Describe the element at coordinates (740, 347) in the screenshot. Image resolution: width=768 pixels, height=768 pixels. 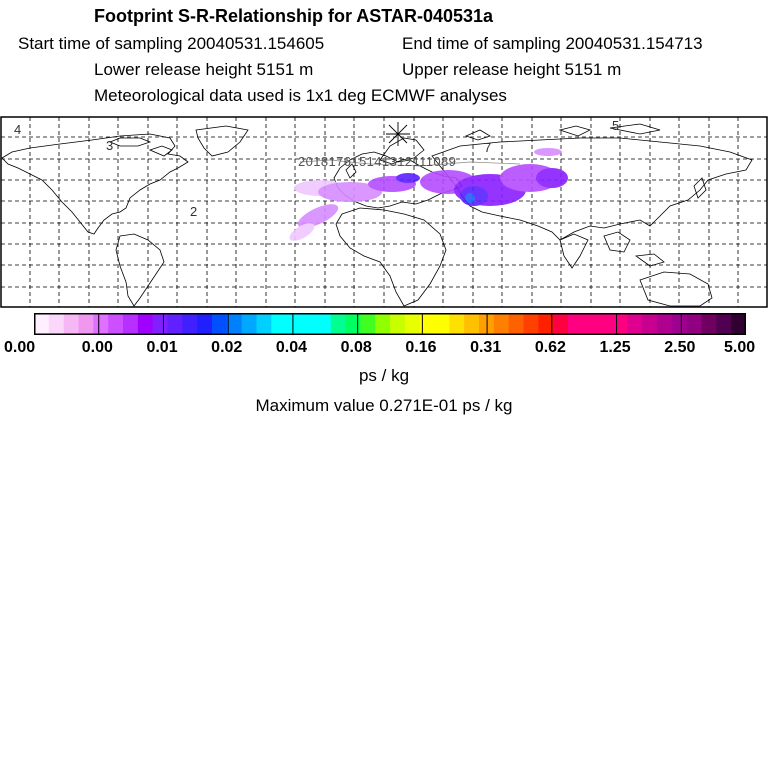
I see `legend-tick-label: 5.00` at that location.